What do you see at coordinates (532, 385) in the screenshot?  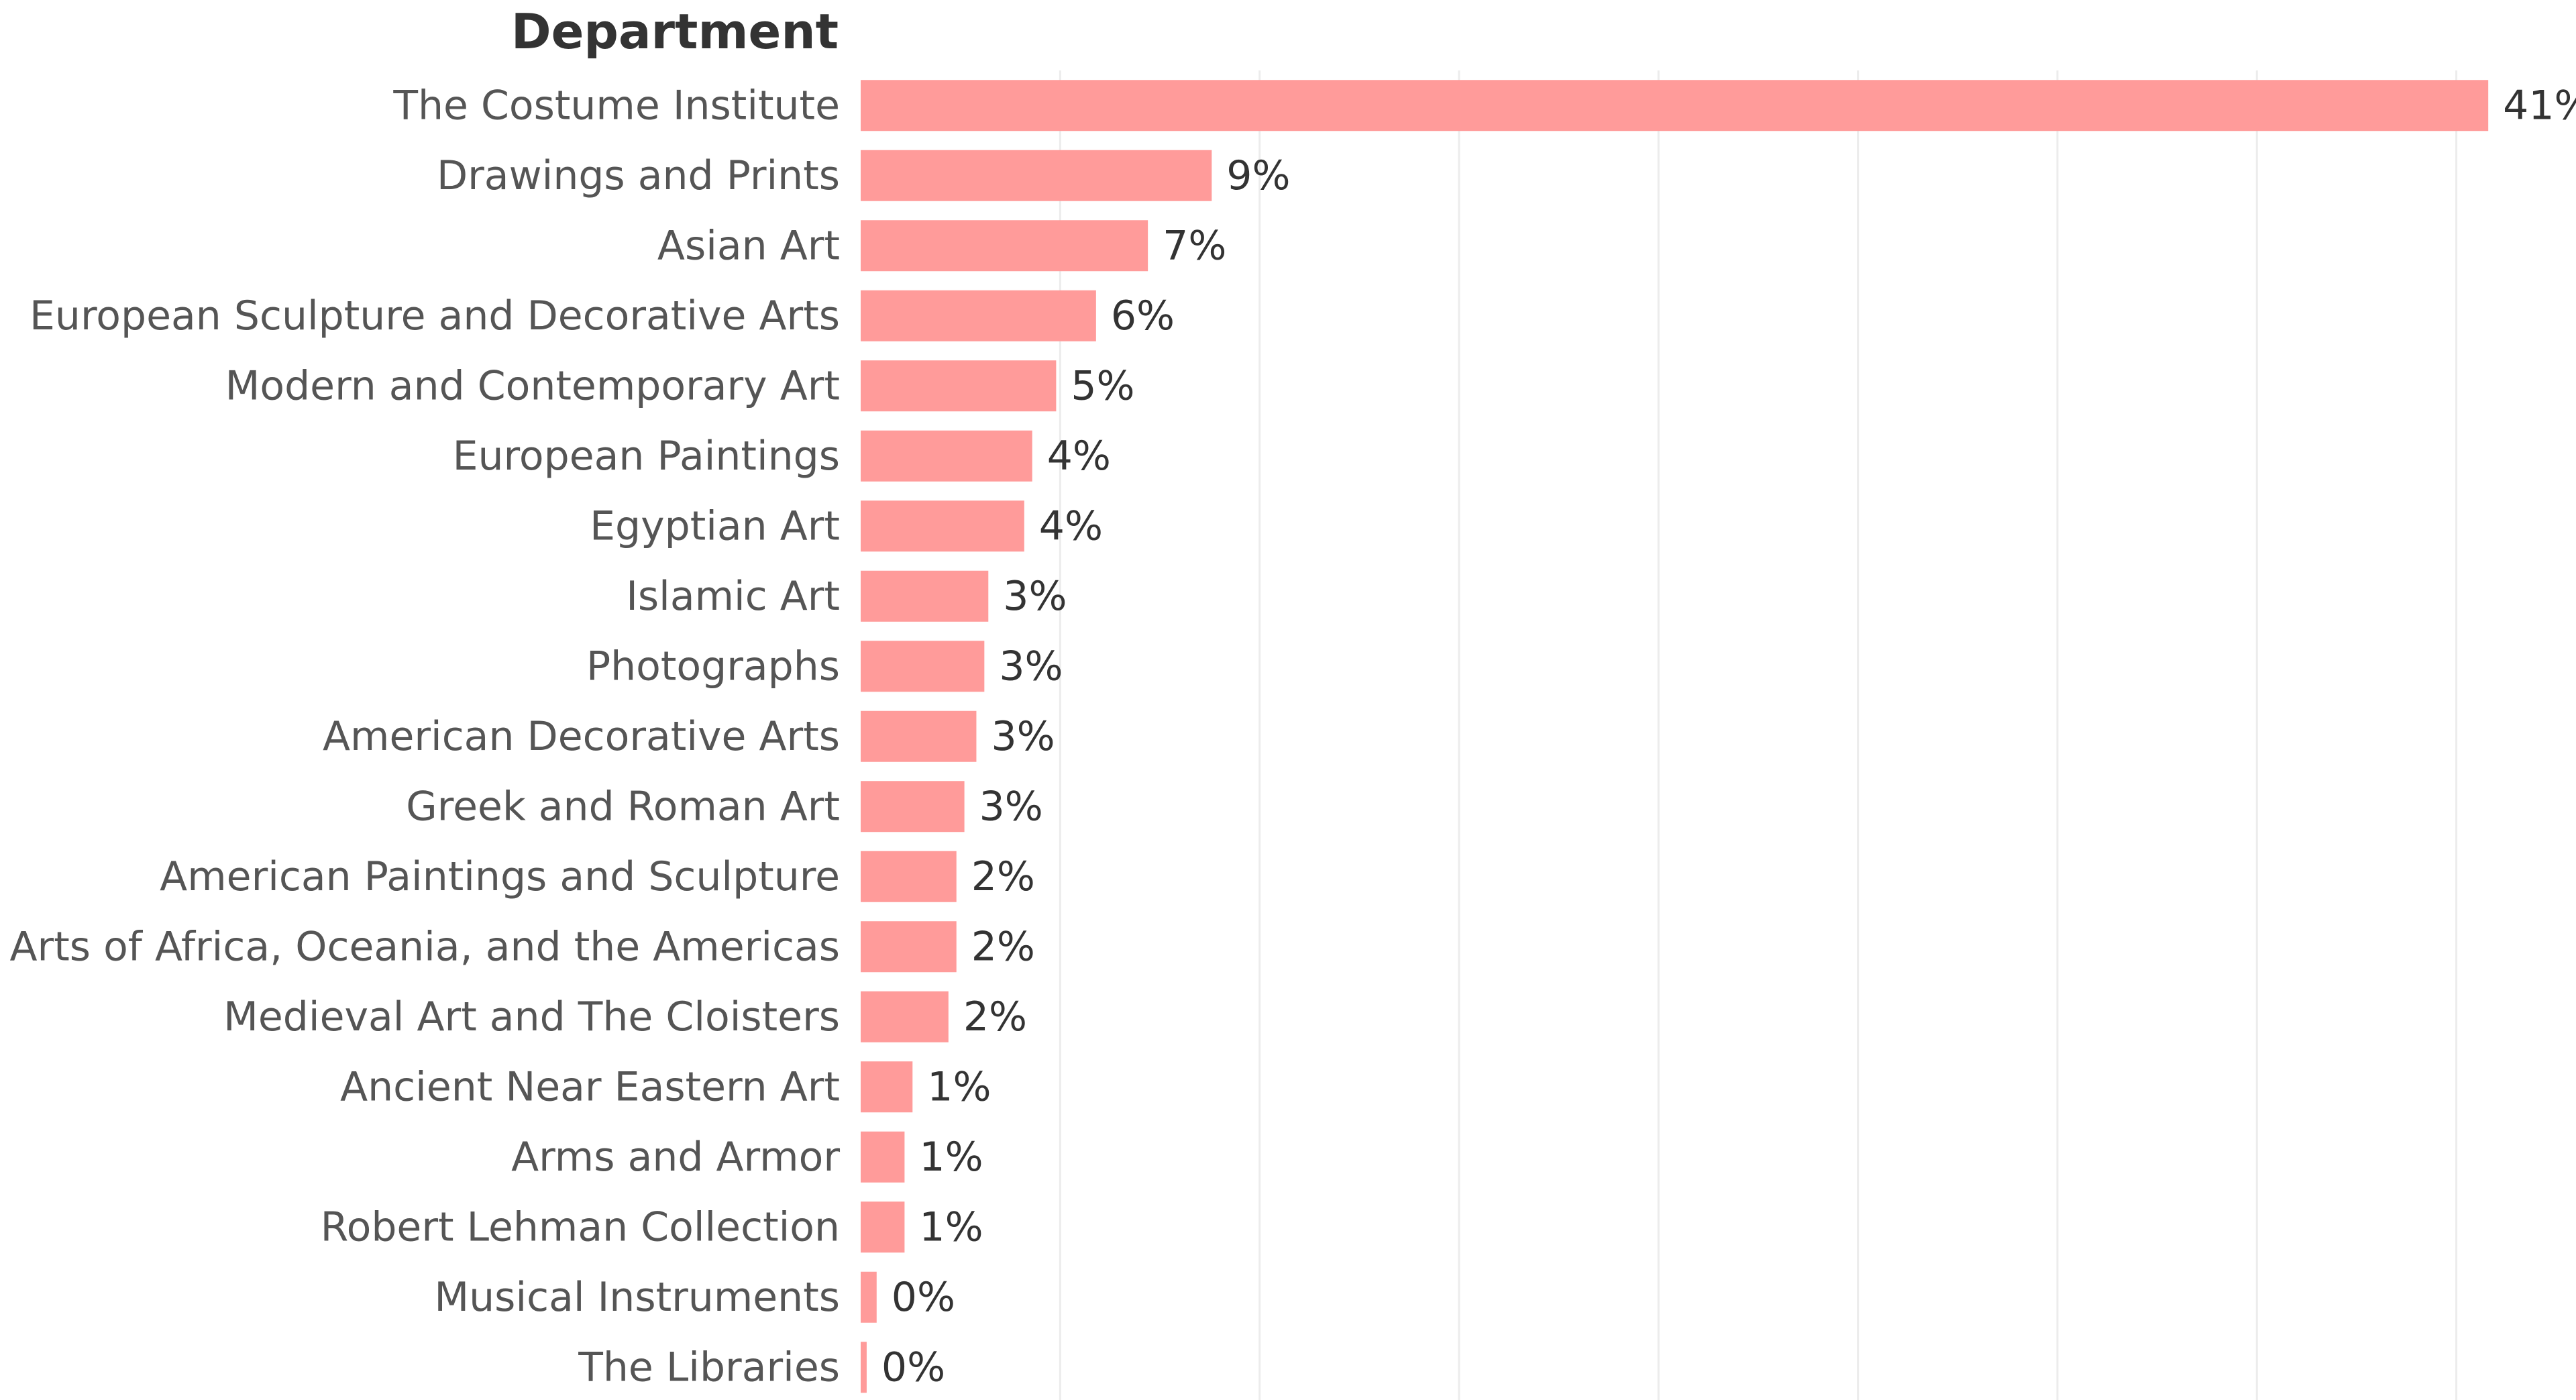 I see `category-label: Modern and Contemporary Art` at bounding box center [532, 385].